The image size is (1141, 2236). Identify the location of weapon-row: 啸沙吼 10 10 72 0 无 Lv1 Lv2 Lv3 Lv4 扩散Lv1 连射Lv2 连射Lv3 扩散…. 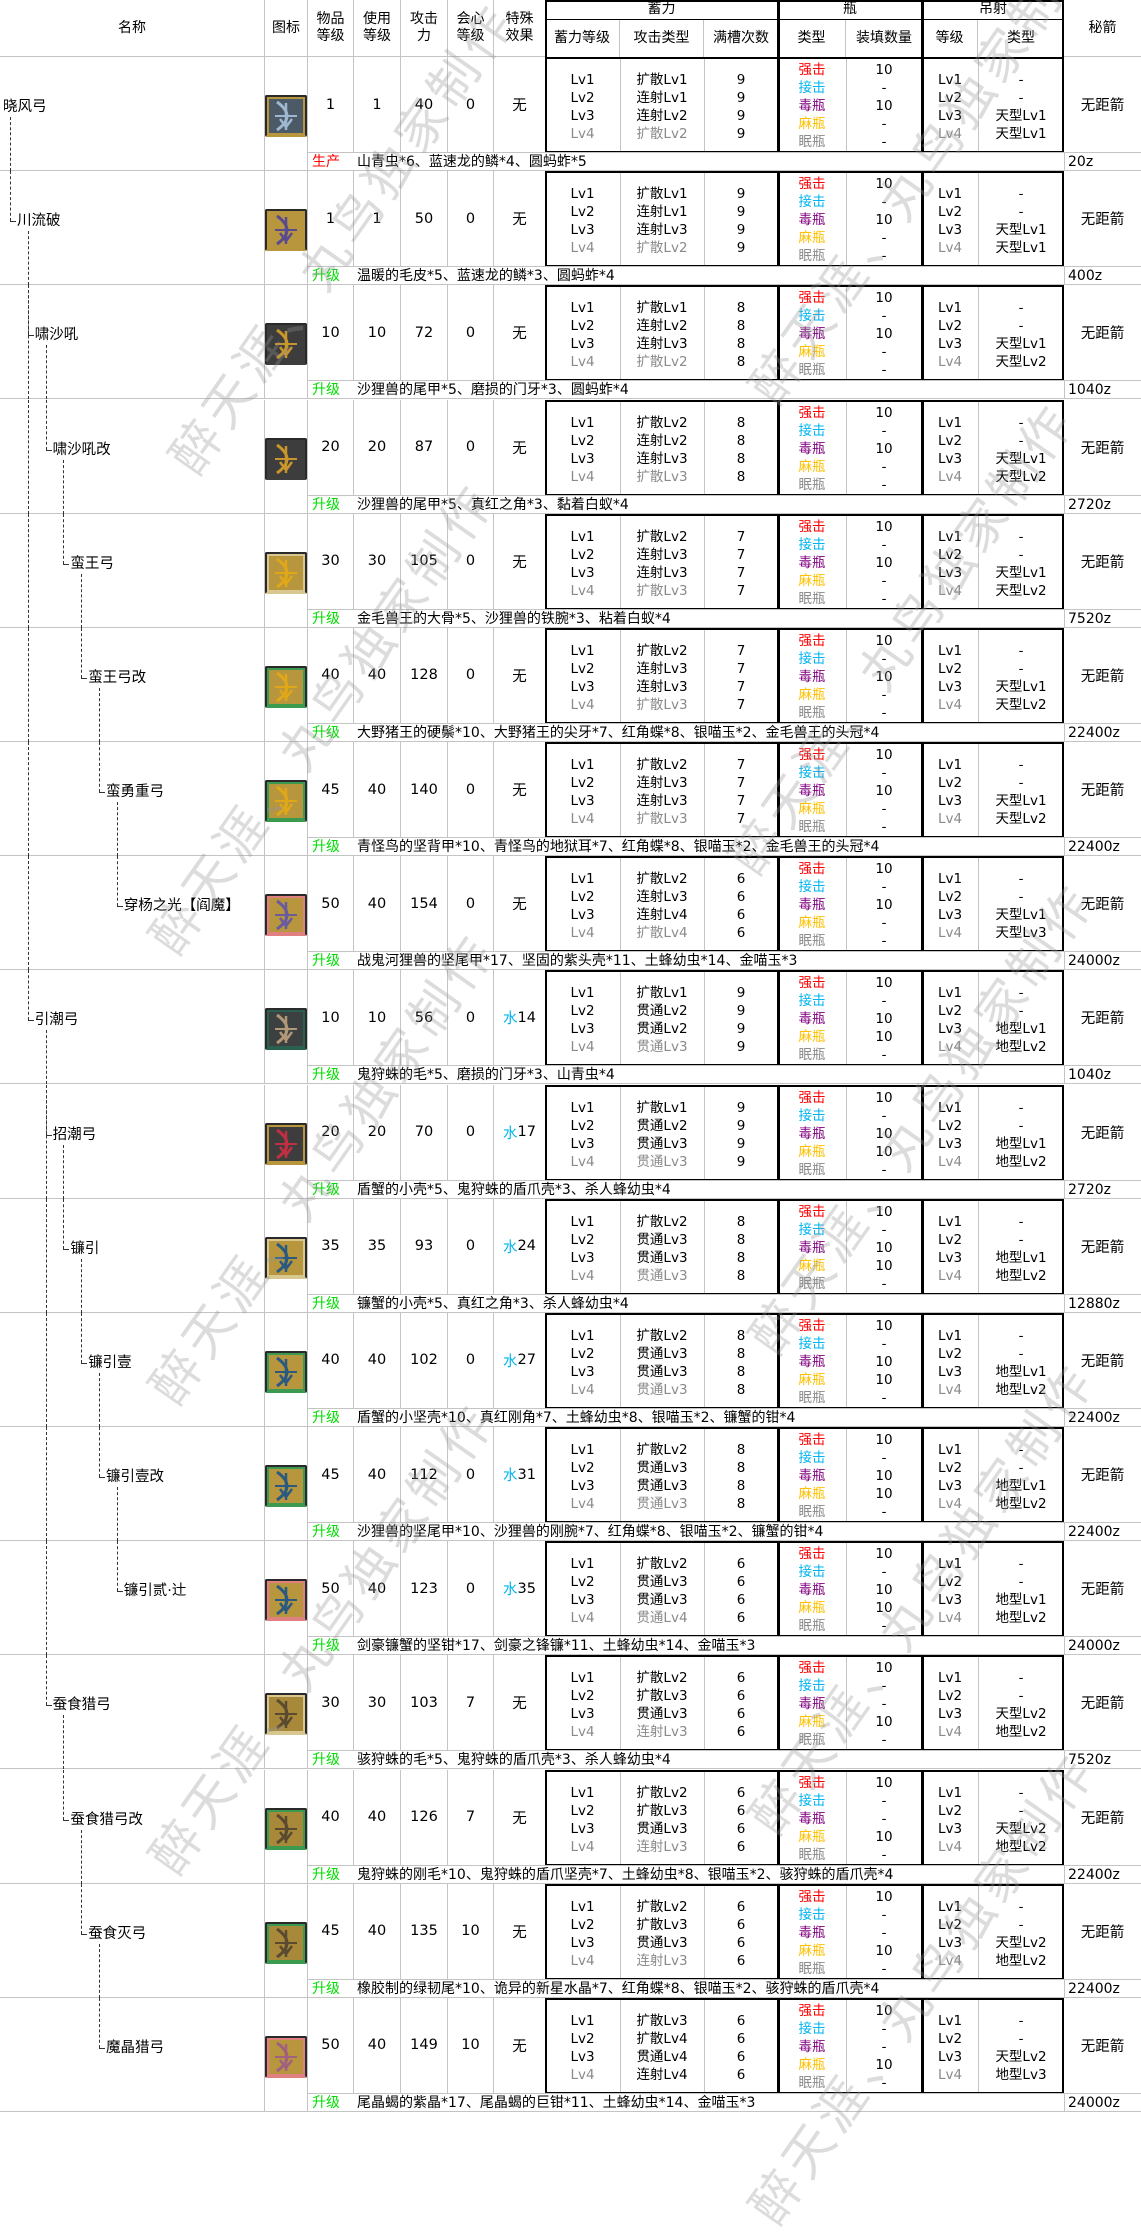
(570, 342).